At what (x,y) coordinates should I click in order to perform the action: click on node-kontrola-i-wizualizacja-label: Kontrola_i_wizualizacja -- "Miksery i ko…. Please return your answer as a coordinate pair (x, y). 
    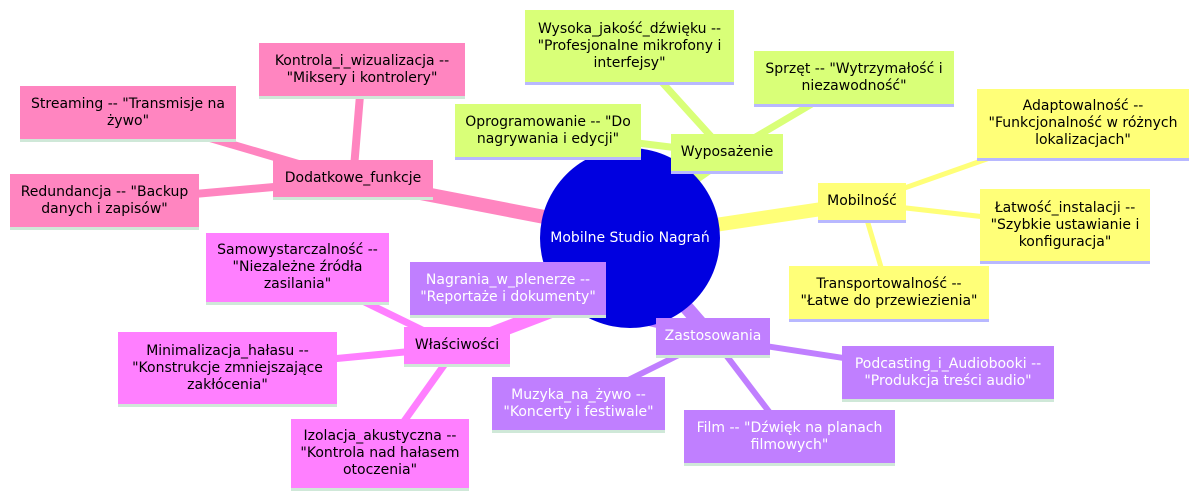
    Looking at the image, I should click on (362, 69).